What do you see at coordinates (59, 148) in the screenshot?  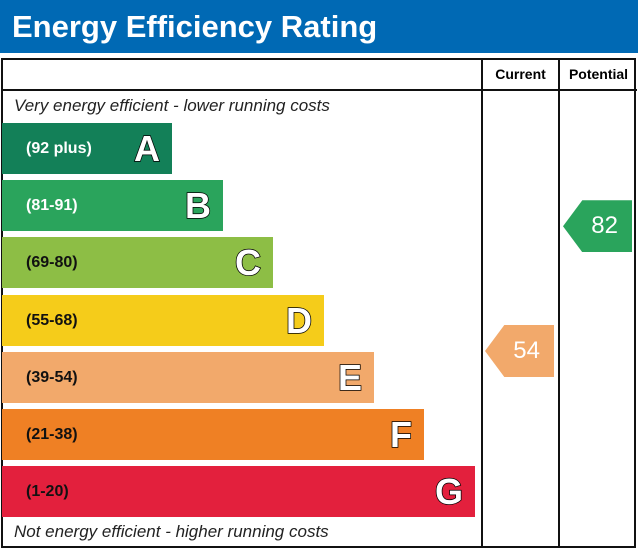 I see `band-range: (92 plus)` at bounding box center [59, 148].